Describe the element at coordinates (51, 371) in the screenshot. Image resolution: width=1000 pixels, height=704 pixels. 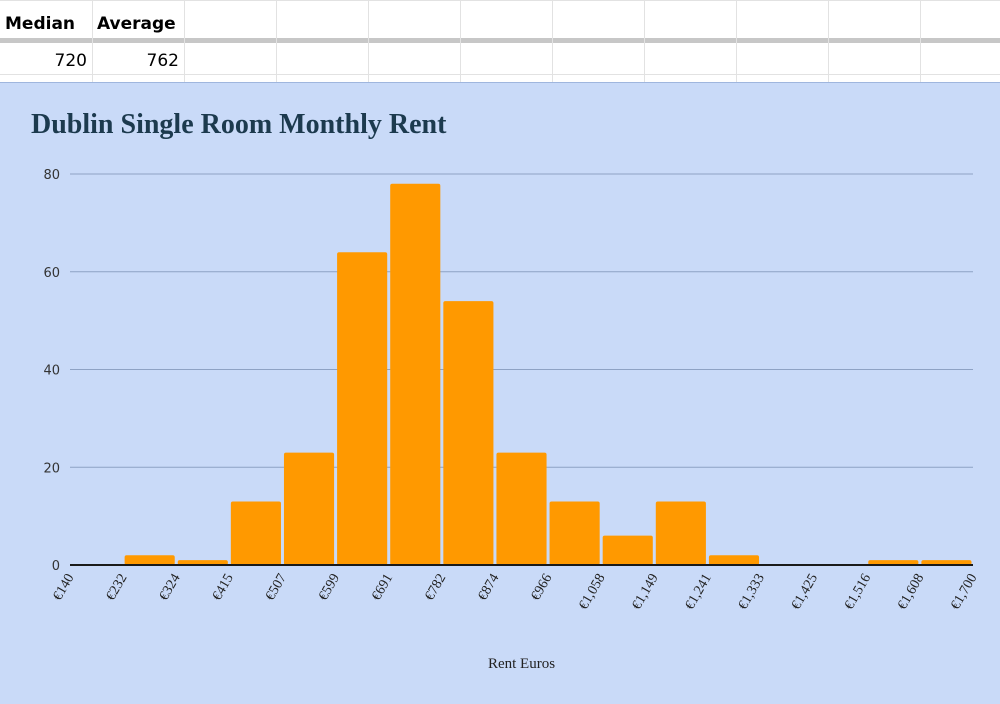
I see `y-tick-label: 40` at that location.